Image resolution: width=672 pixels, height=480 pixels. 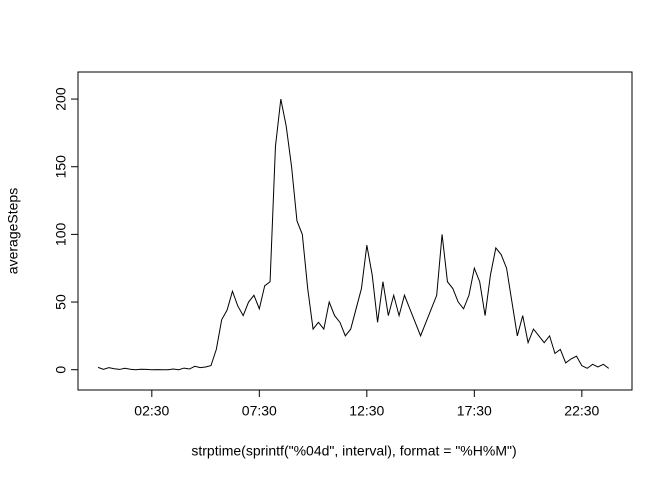 What do you see at coordinates (61, 99) in the screenshot?
I see `y-tick-label: 200` at bounding box center [61, 99].